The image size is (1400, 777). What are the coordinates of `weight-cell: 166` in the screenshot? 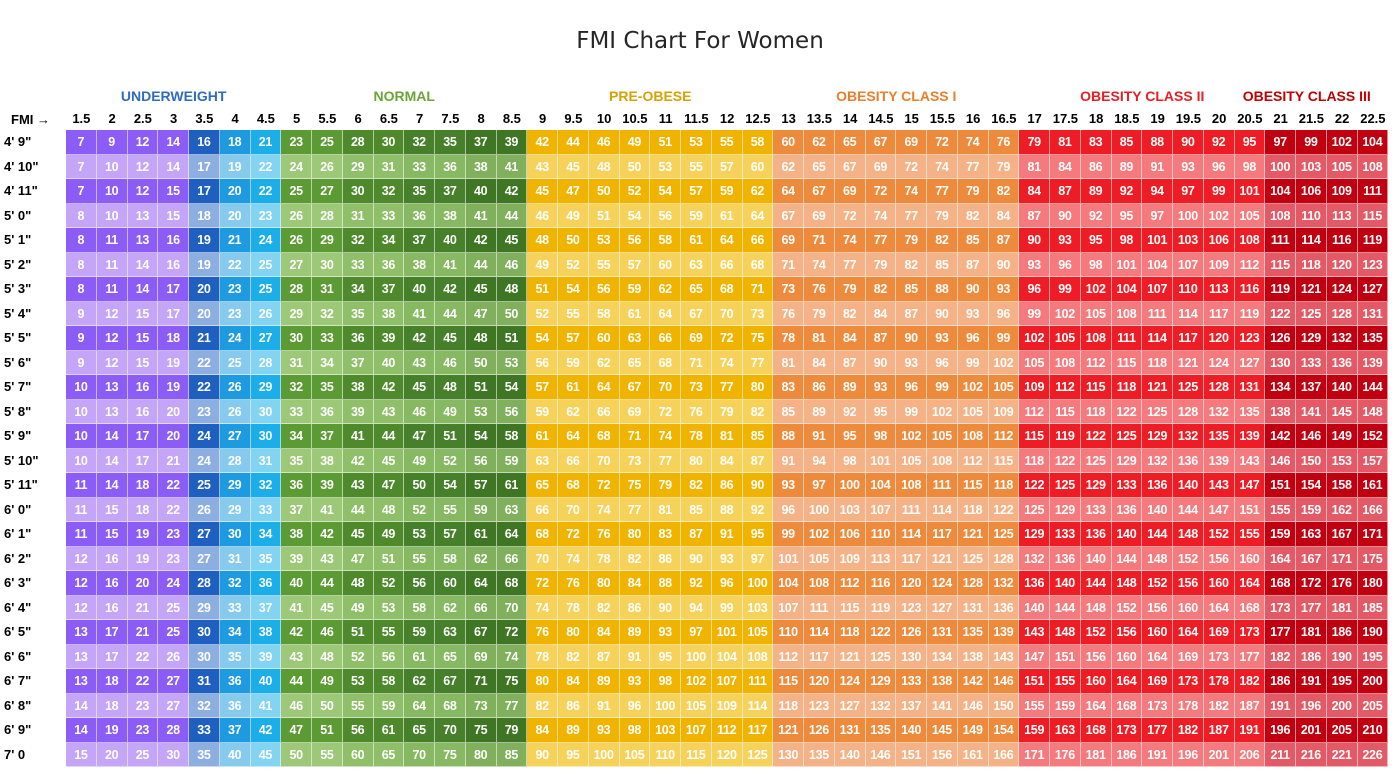 It's located at (1373, 509).